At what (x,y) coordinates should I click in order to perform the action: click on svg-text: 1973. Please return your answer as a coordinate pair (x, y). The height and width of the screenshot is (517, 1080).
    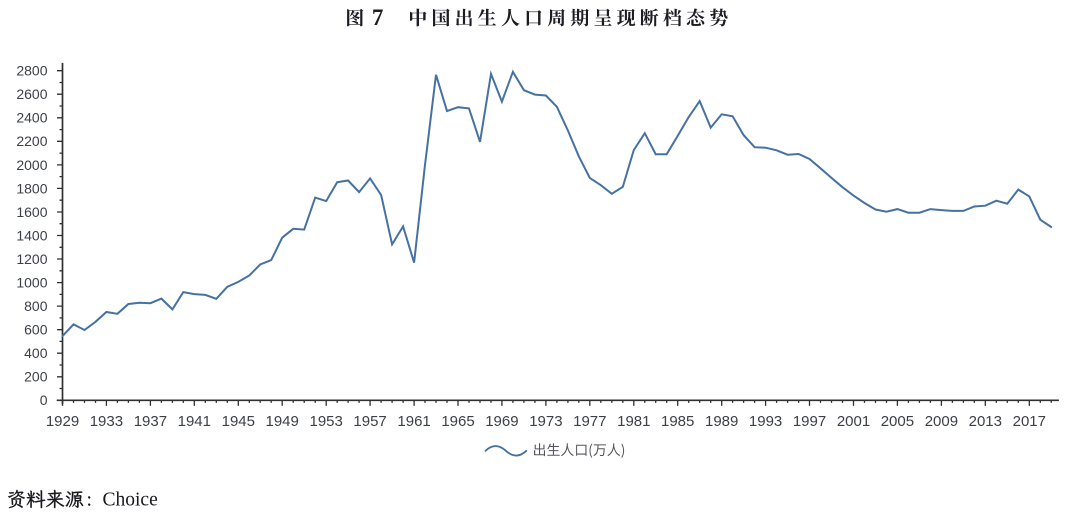
    Looking at the image, I should click on (545, 421).